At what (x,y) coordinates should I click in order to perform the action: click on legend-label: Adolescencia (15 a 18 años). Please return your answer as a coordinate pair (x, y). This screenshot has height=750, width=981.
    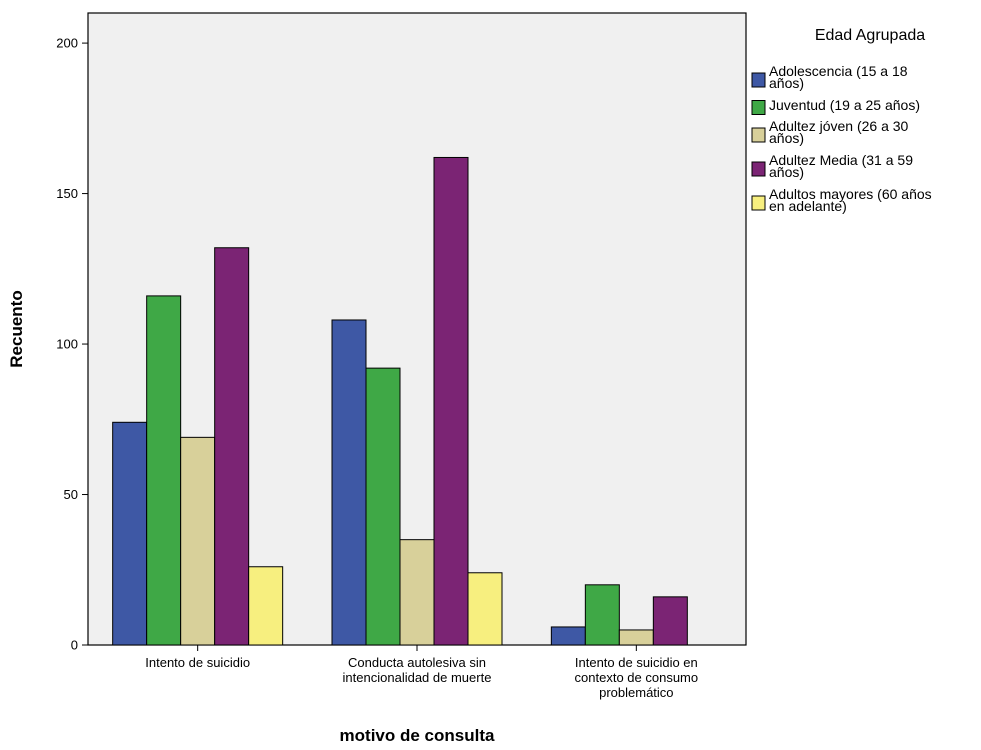
    Looking at the image, I should click on (838, 77).